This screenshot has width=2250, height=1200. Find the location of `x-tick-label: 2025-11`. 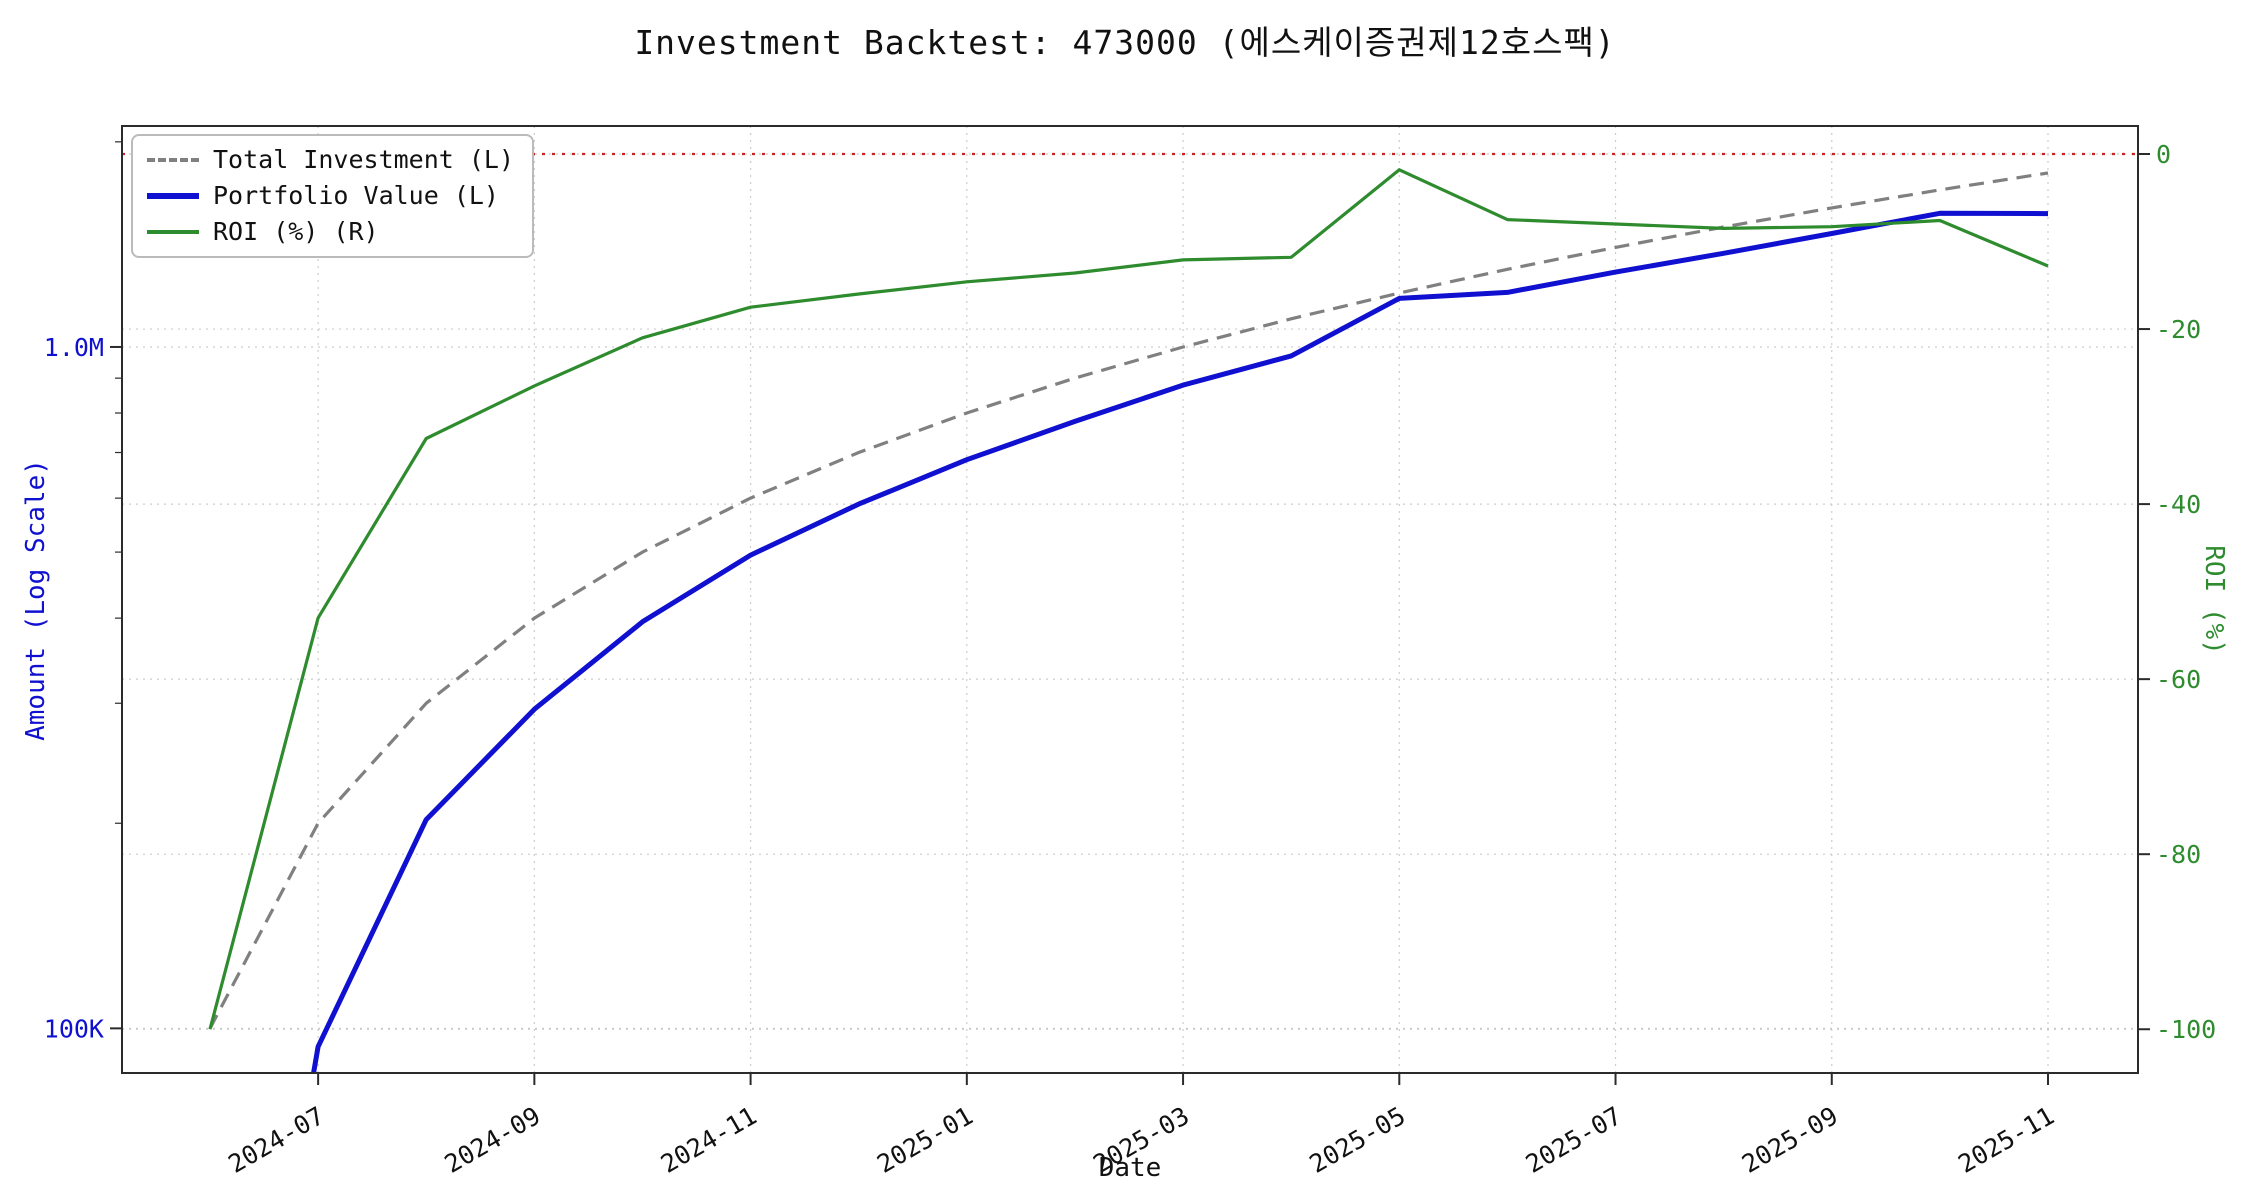

x-tick-label: 2025-11 is located at coordinates (2006, 1140).